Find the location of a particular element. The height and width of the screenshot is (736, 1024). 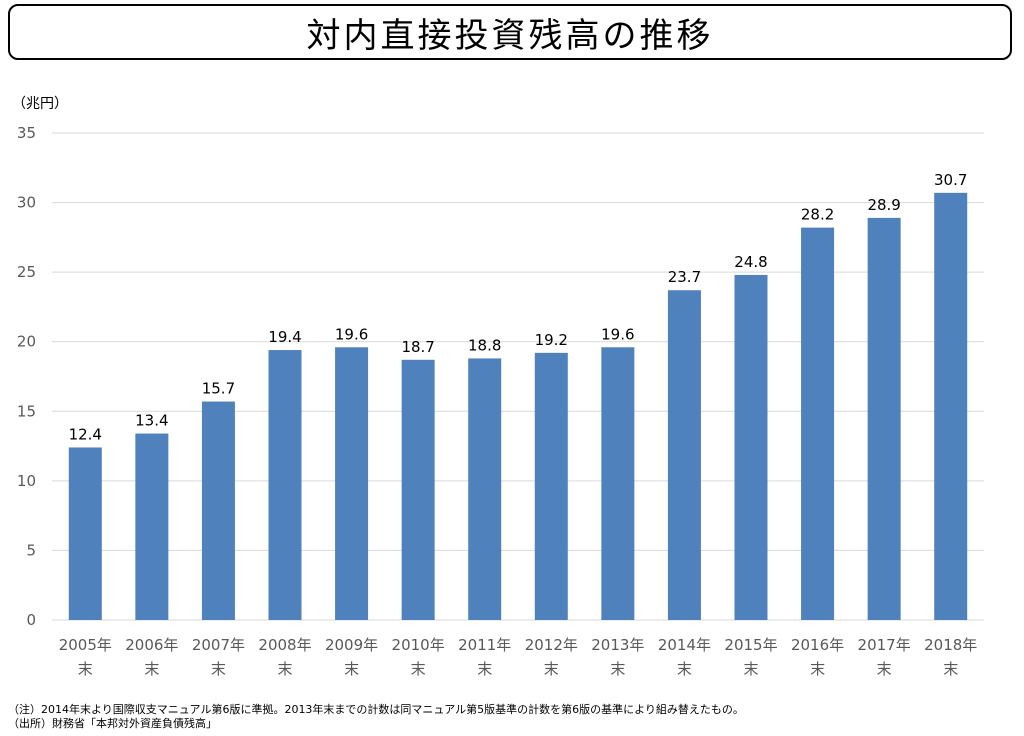

y-tick-label: 10 is located at coordinates (26, 481).